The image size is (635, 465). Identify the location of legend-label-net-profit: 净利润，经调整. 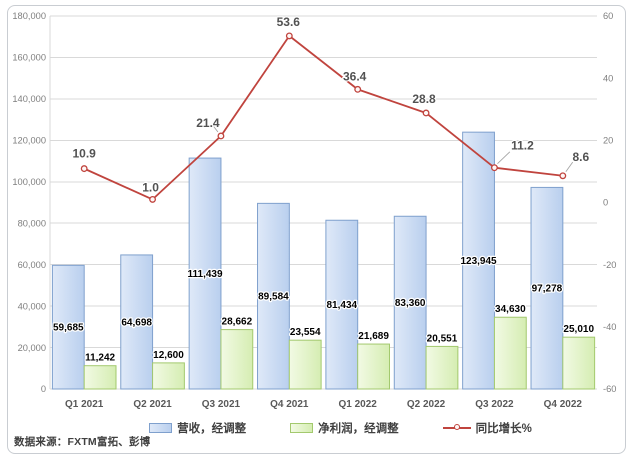
(358, 429).